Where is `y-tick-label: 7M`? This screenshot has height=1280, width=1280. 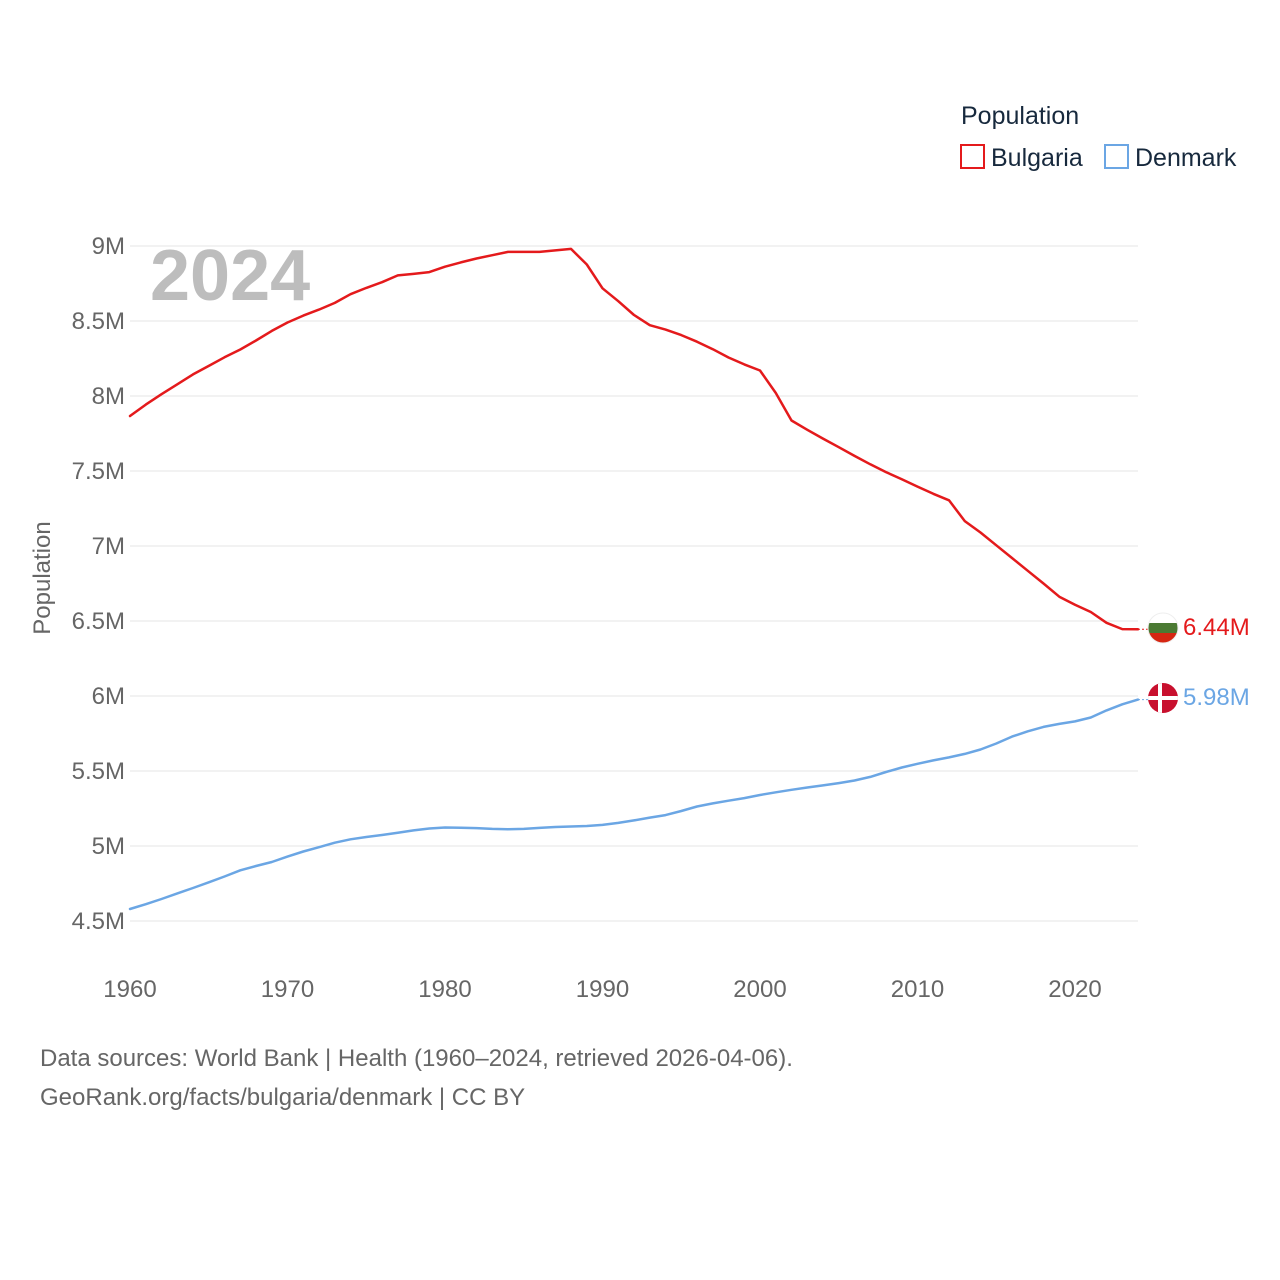 y-tick-label: 7M is located at coordinates (108, 546).